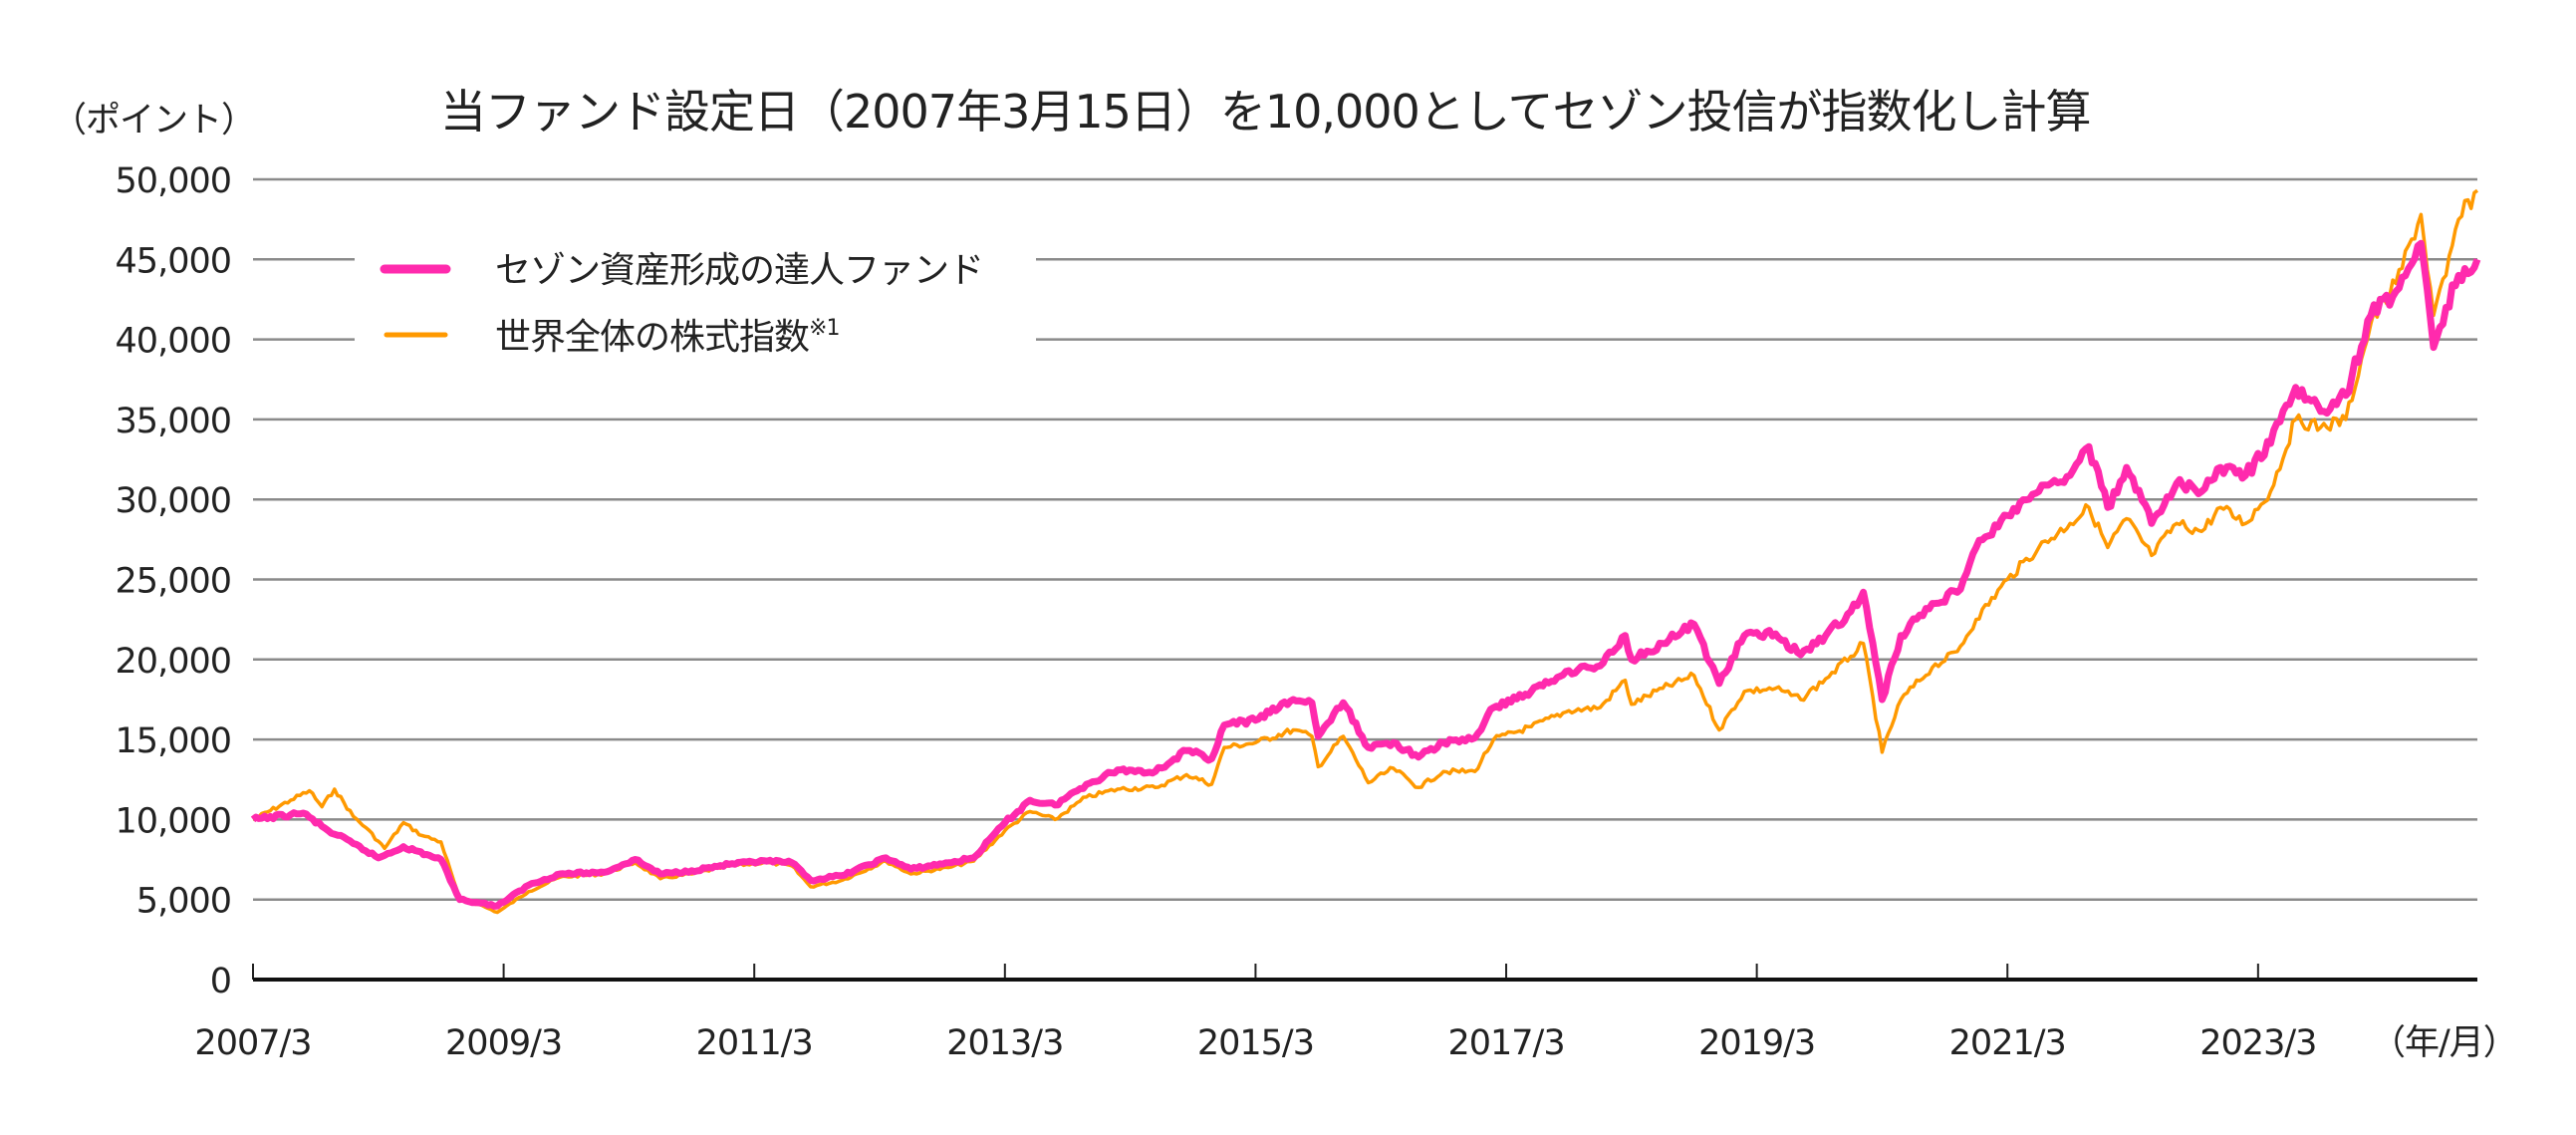  I want to click on y-tick-label: 25,000, so click(173, 582).